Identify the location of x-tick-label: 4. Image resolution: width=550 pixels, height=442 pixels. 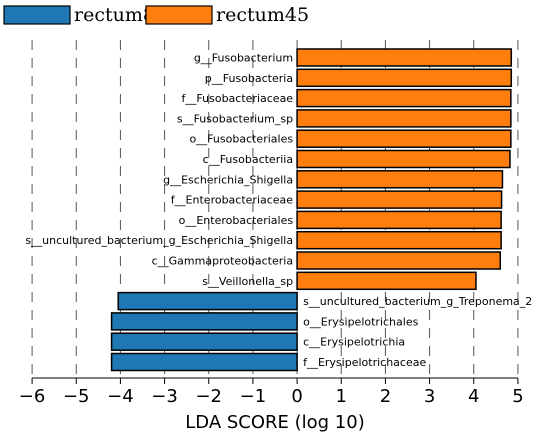
(473, 396).